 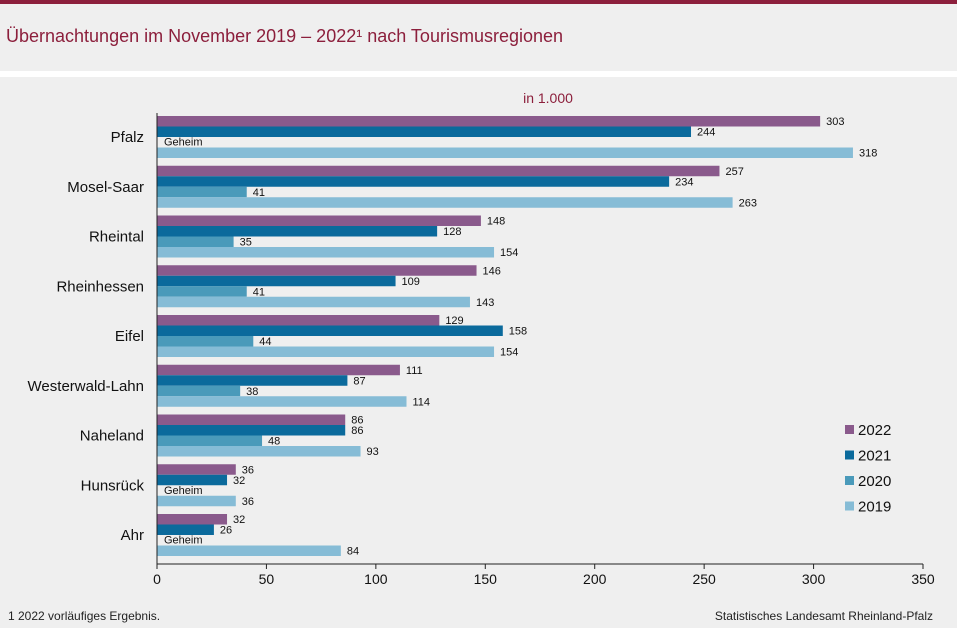 What do you see at coordinates (874, 430) in the screenshot?
I see `legend-label: 2022` at bounding box center [874, 430].